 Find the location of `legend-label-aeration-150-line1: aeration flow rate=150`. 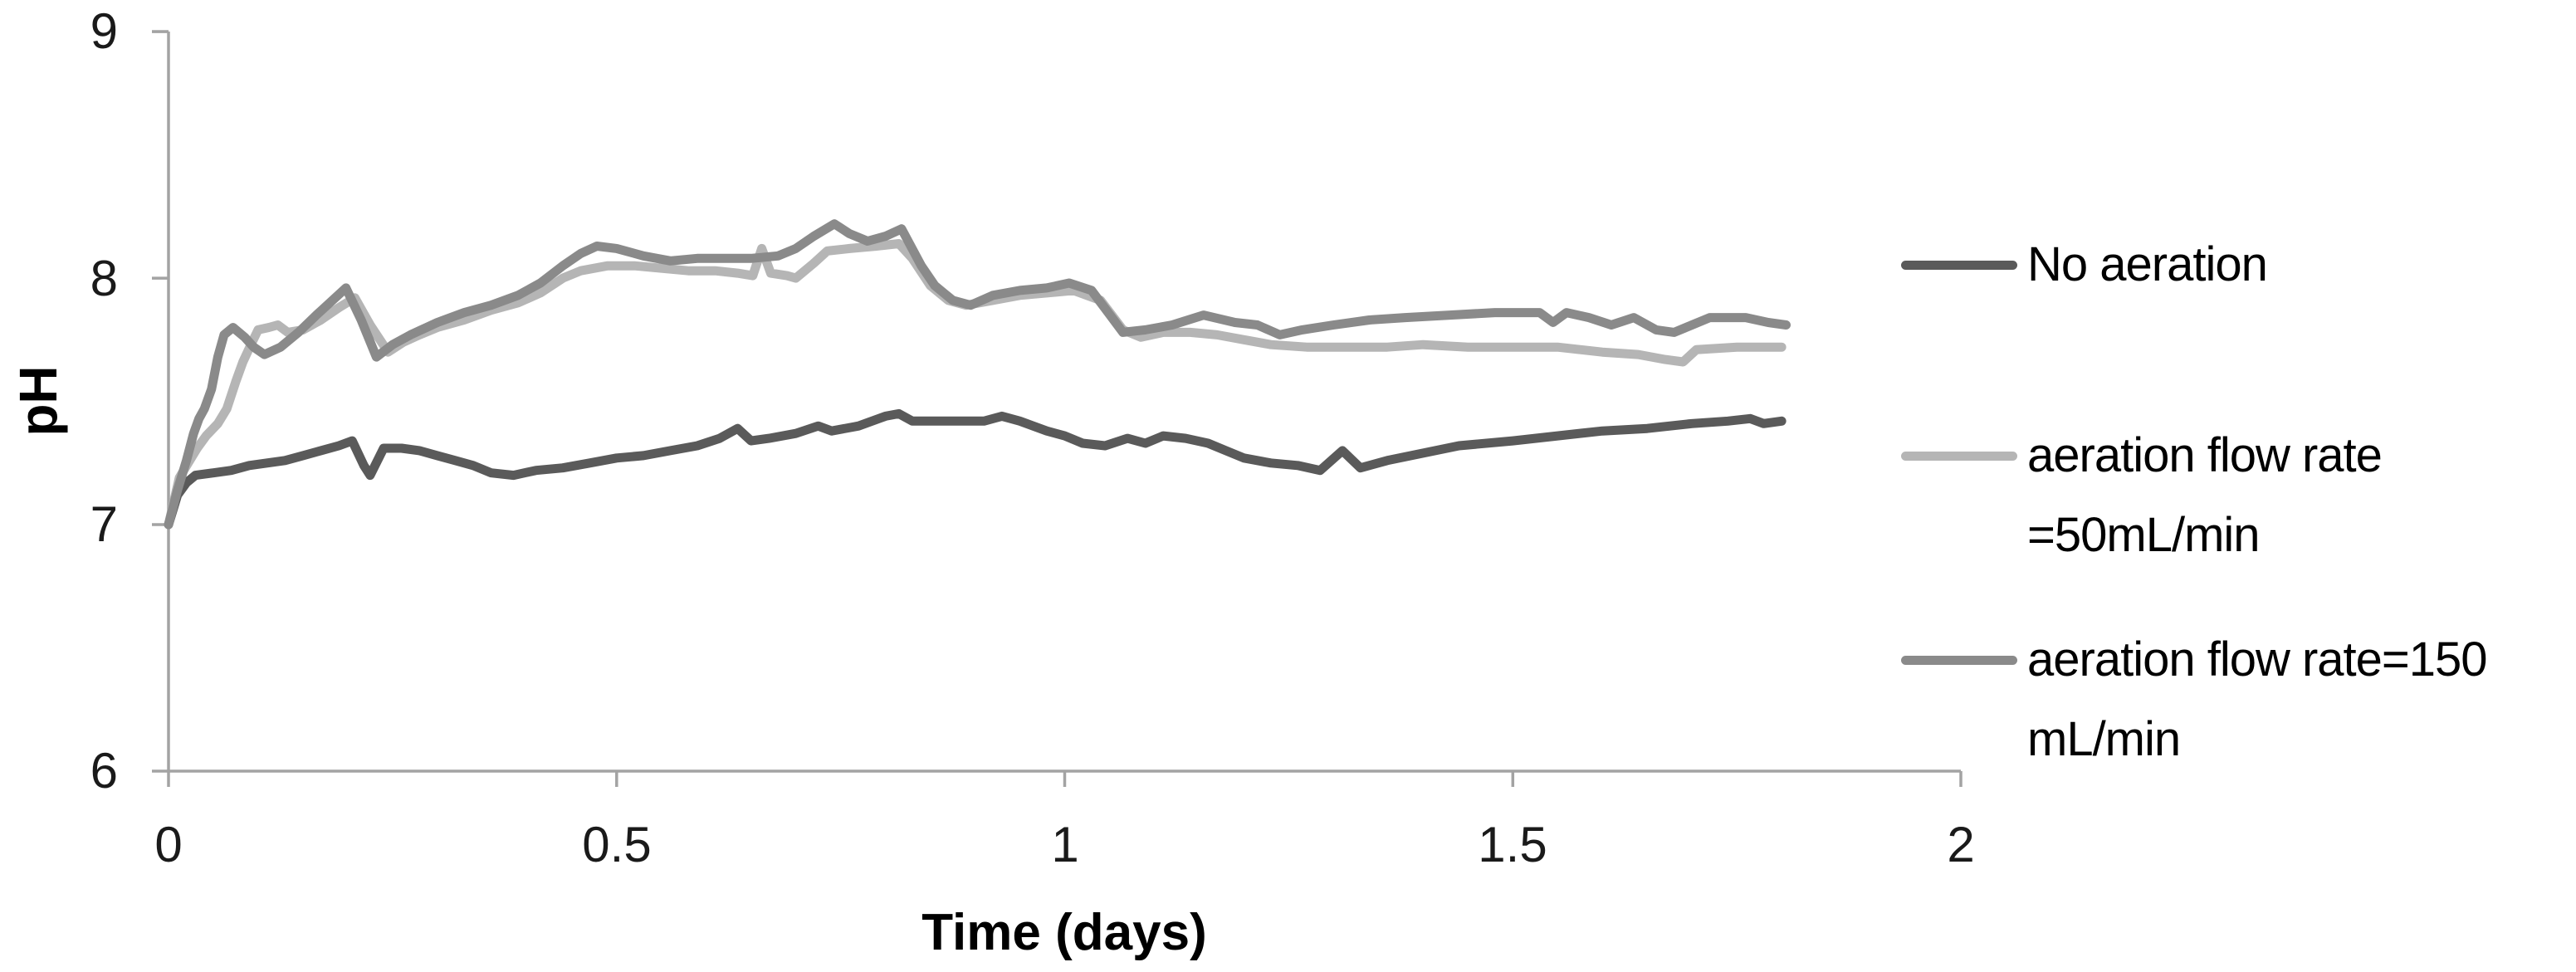

legend-label-aeration-150-line1: aeration flow rate=150 is located at coordinates (2257, 660).